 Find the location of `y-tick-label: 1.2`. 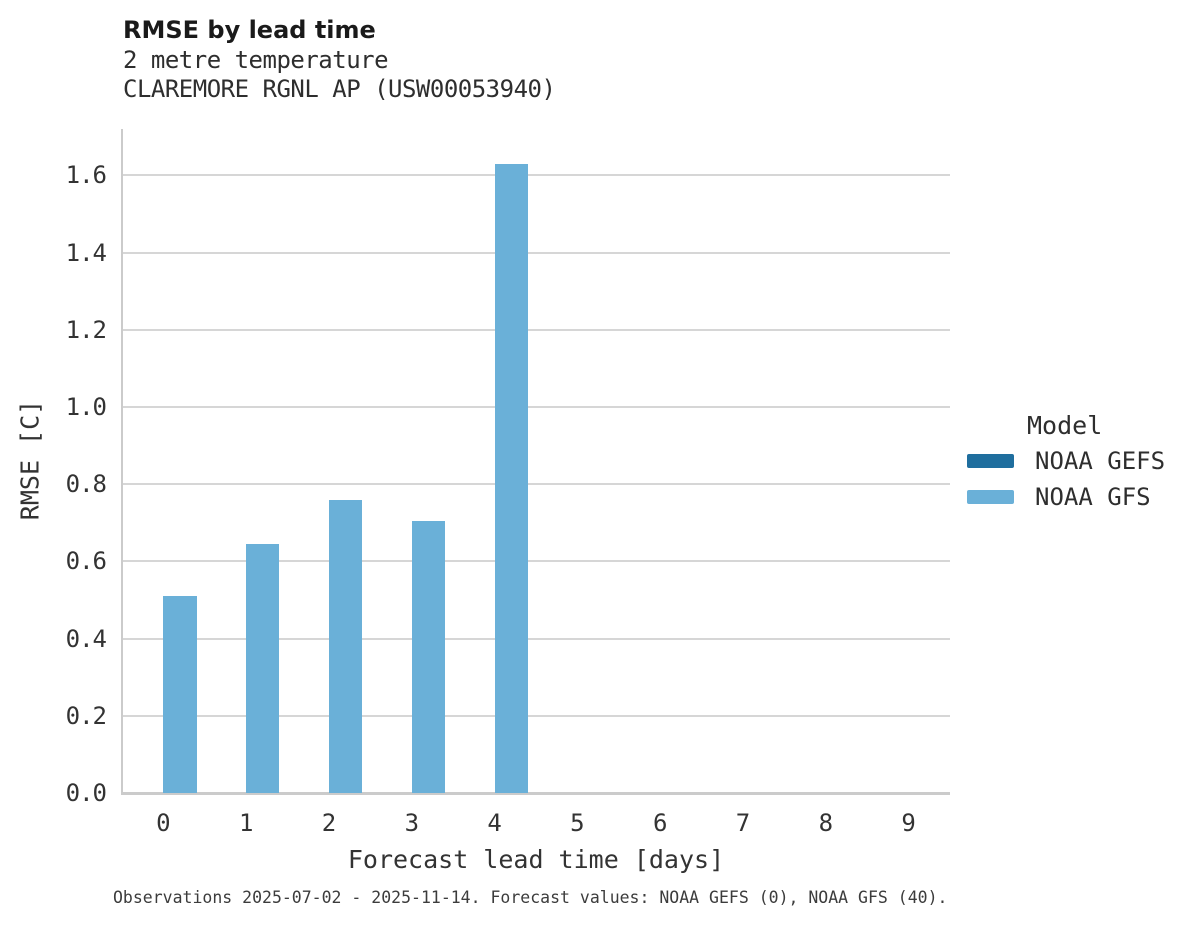

y-tick-label: 1.2 is located at coordinates (86, 329).